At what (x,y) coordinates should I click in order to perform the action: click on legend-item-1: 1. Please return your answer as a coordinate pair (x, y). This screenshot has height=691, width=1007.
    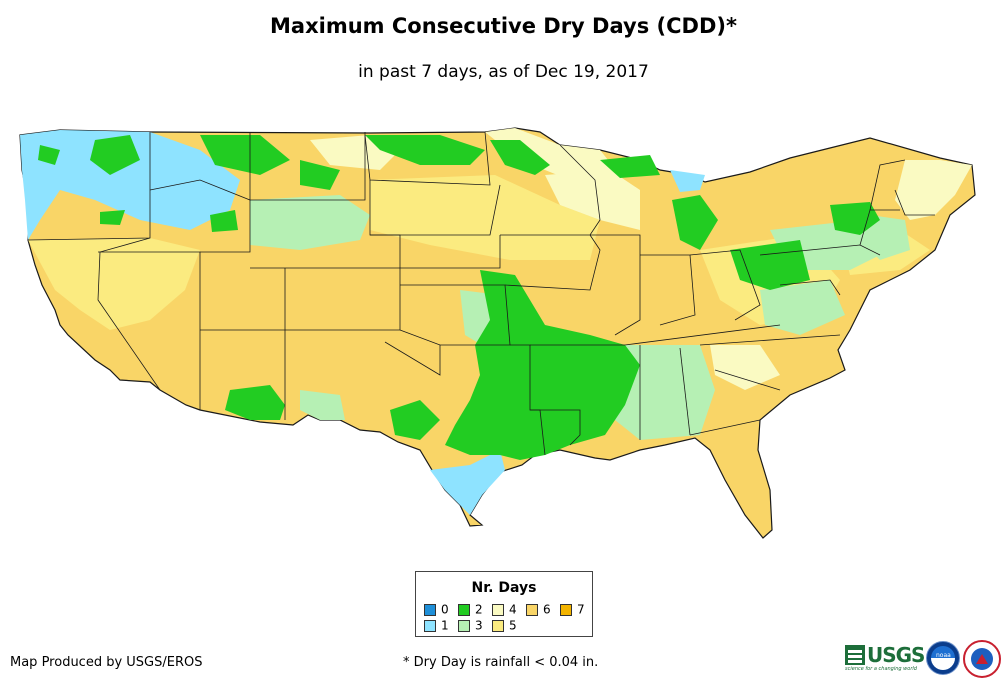
    Looking at the image, I should click on (436, 625).